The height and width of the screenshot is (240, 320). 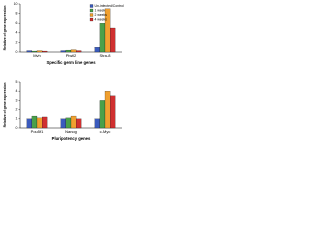 What do you see at coordinates (16, 4) in the screenshot?
I see `y-tick-label: 10` at bounding box center [16, 4].